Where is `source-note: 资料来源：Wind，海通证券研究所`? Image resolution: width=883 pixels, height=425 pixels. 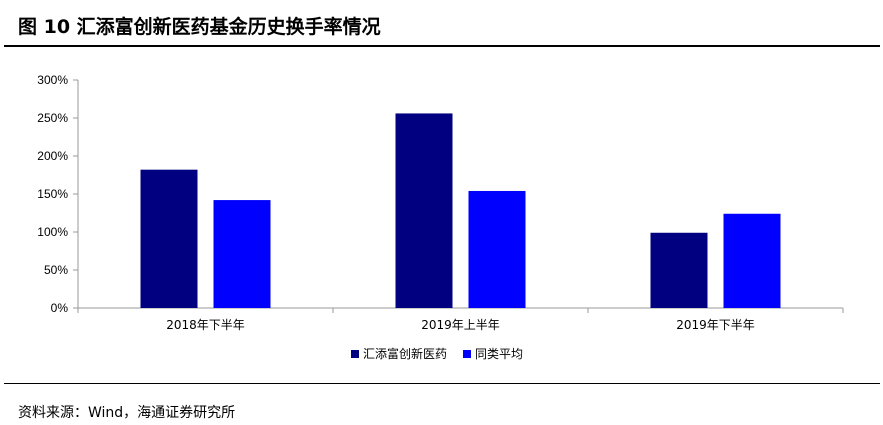
source-note: 资料来源：Wind，海通证券研究所 is located at coordinates (127, 413).